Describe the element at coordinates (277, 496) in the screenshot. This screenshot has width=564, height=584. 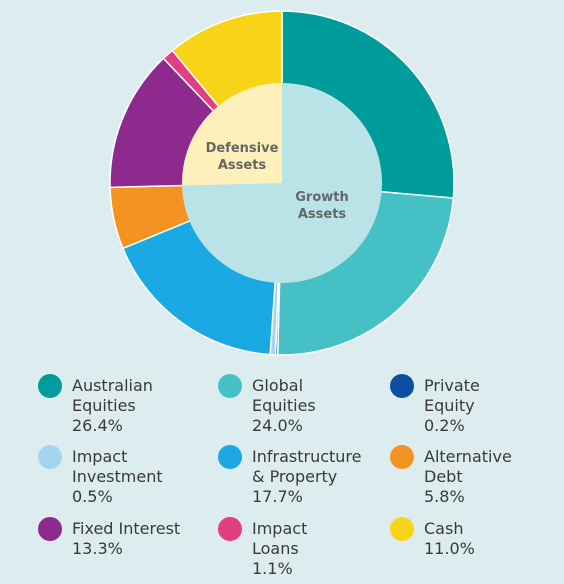
I see `legend-value: 17.7%` at that location.